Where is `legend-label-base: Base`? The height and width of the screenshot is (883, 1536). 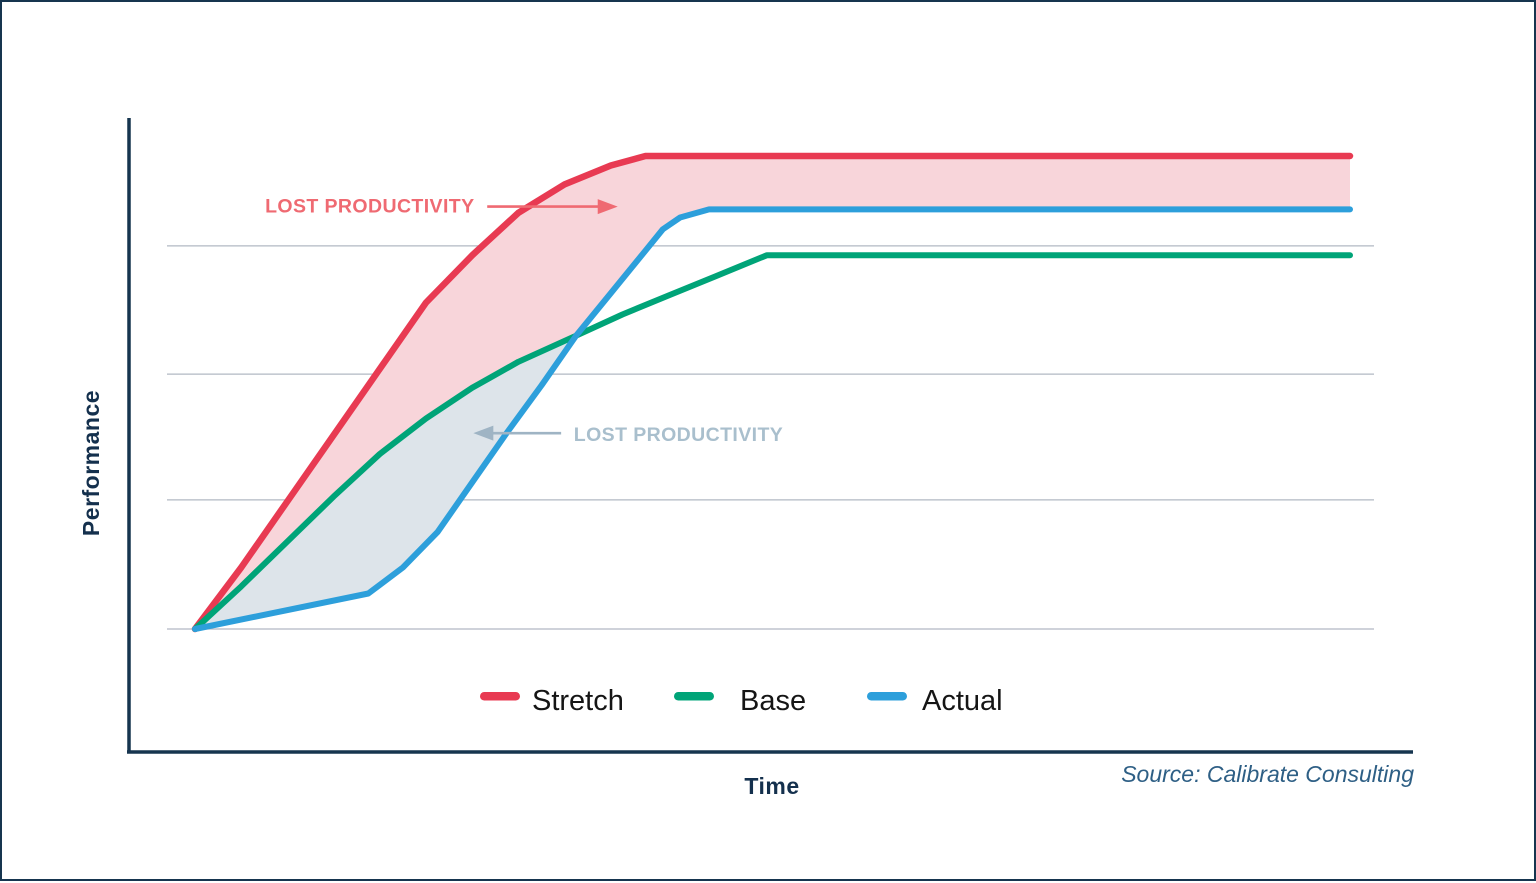 legend-label-base: Base is located at coordinates (773, 701).